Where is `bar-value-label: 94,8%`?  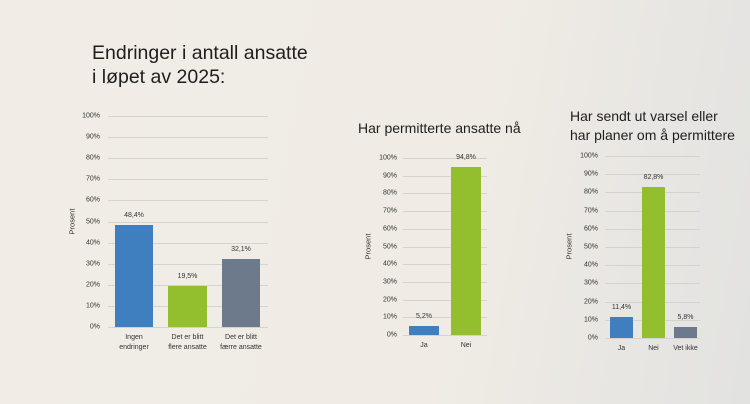 bar-value-label: 94,8% is located at coordinates (466, 158).